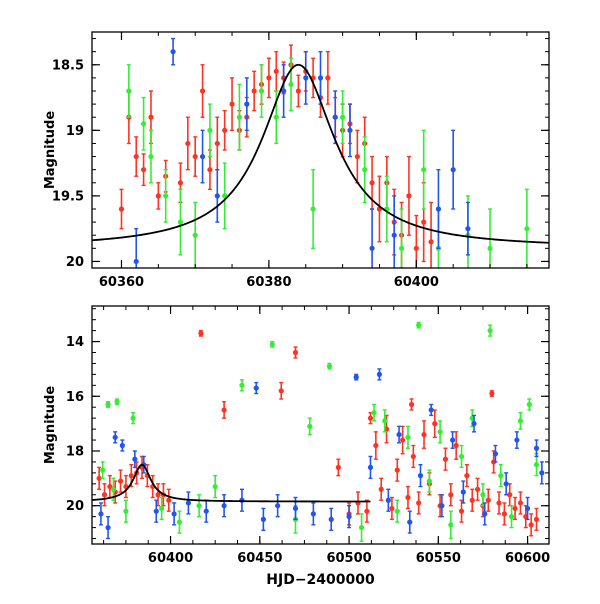 This screenshot has width=600, height=604. I want to click on x-tick-label: 60380, so click(268, 282).